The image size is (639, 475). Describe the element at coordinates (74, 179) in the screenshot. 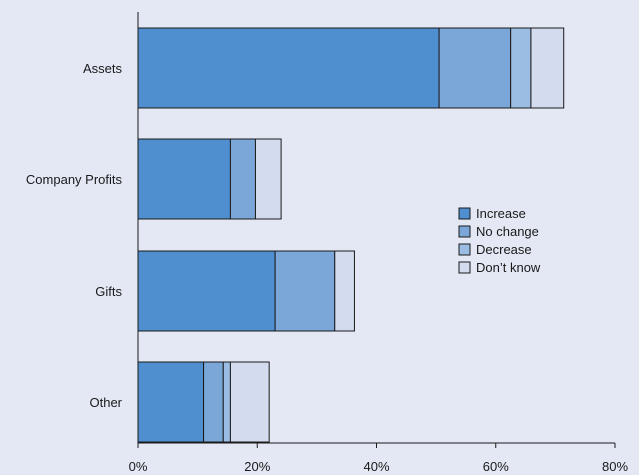

I see `category-label: Company Profits` at that location.